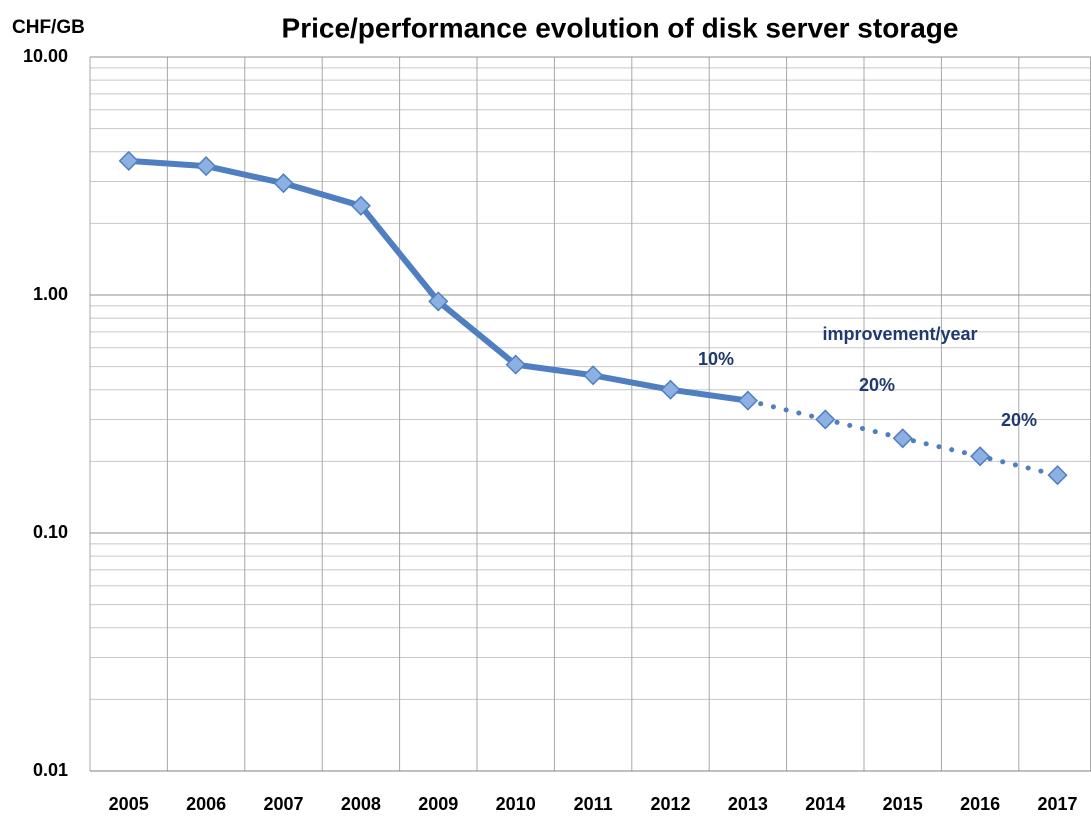  I want to click on y-tick-label: 10.00, so click(45, 56).